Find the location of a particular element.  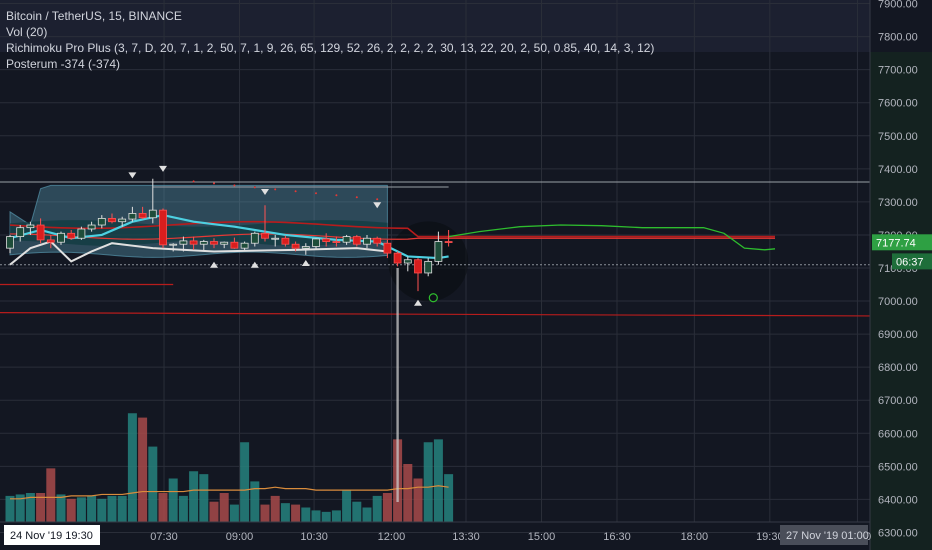

last-price-tag is located at coordinates (902, 242).